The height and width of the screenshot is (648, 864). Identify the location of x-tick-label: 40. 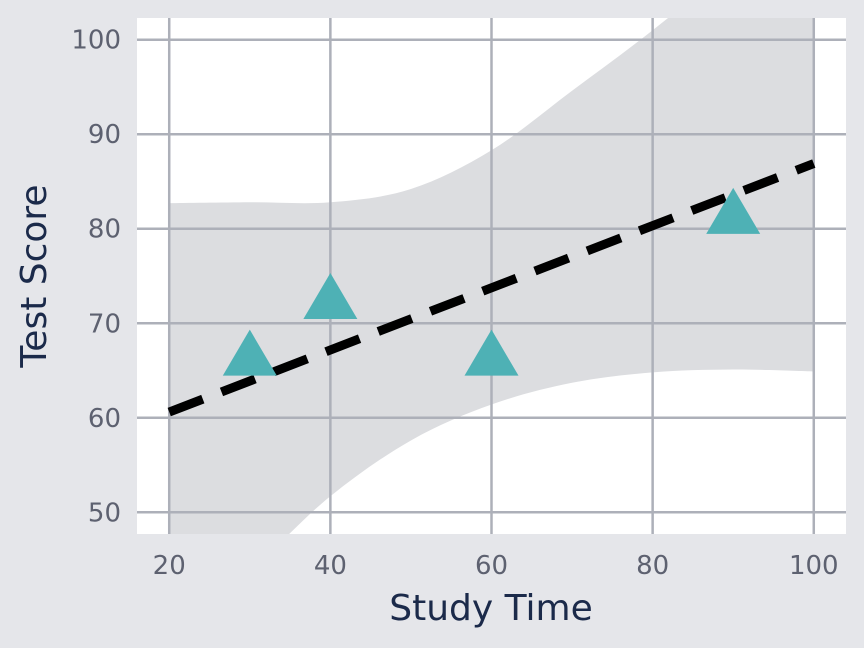
(330, 566).